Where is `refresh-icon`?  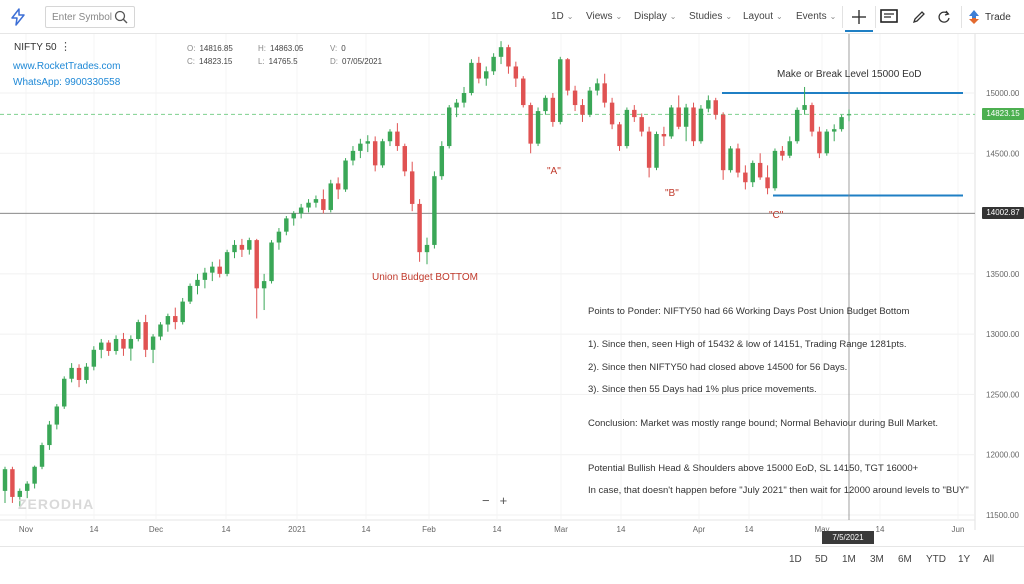
refresh-icon is located at coordinates (944, 16).